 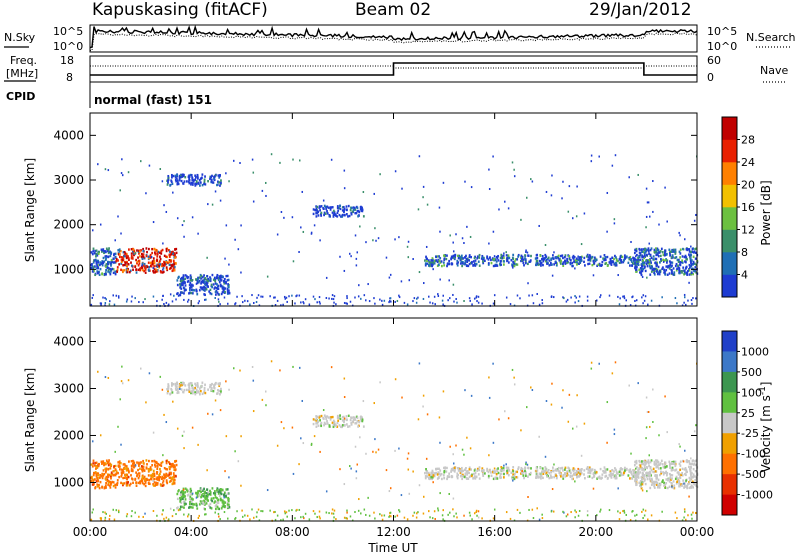 What do you see at coordinates (596, 532) in the screenshot?
I see `x-tick-label: 20:00` at bounding box center [596, 532].